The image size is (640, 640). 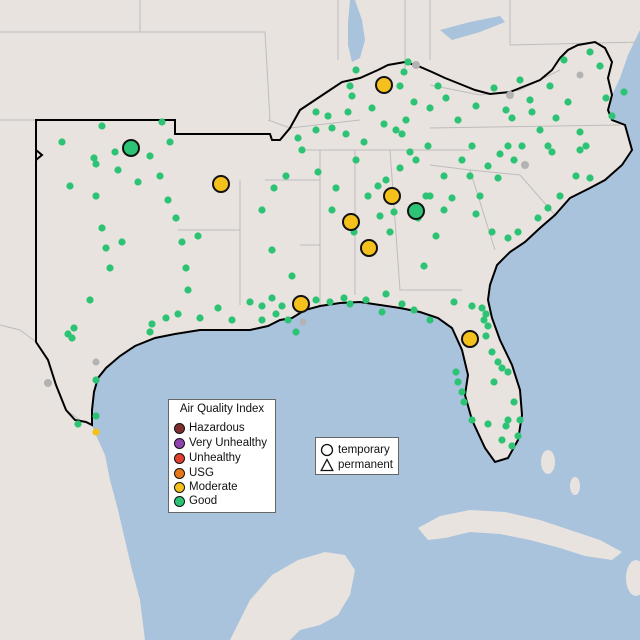 What do you see at coordinates (416, 211) in the screenshot?
I see `temporary-good-monitor-marker` at bounding box center [416, 211].